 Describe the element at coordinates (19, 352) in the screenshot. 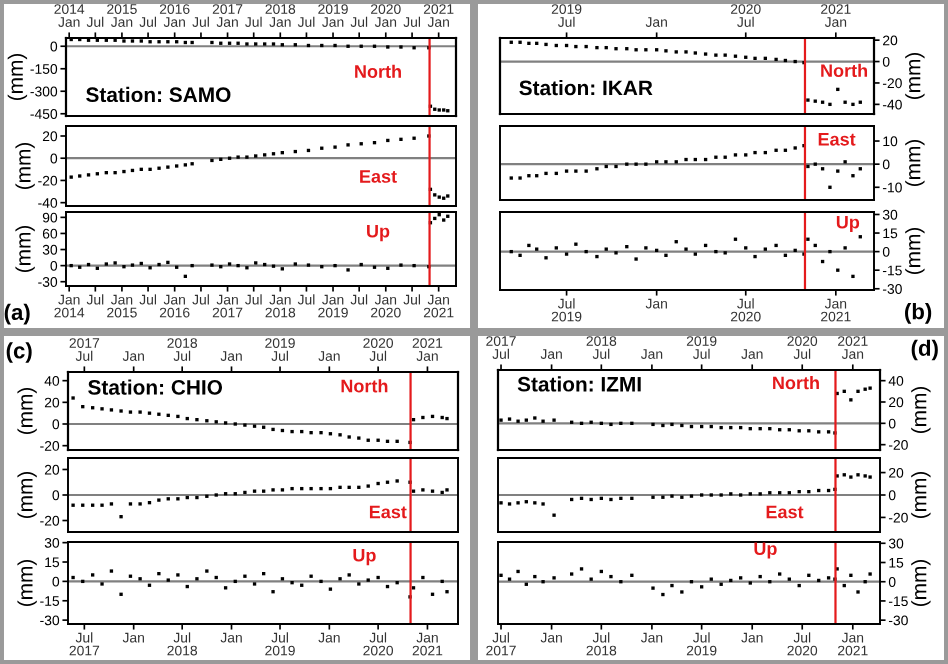

I see `text: (c)` at that location.